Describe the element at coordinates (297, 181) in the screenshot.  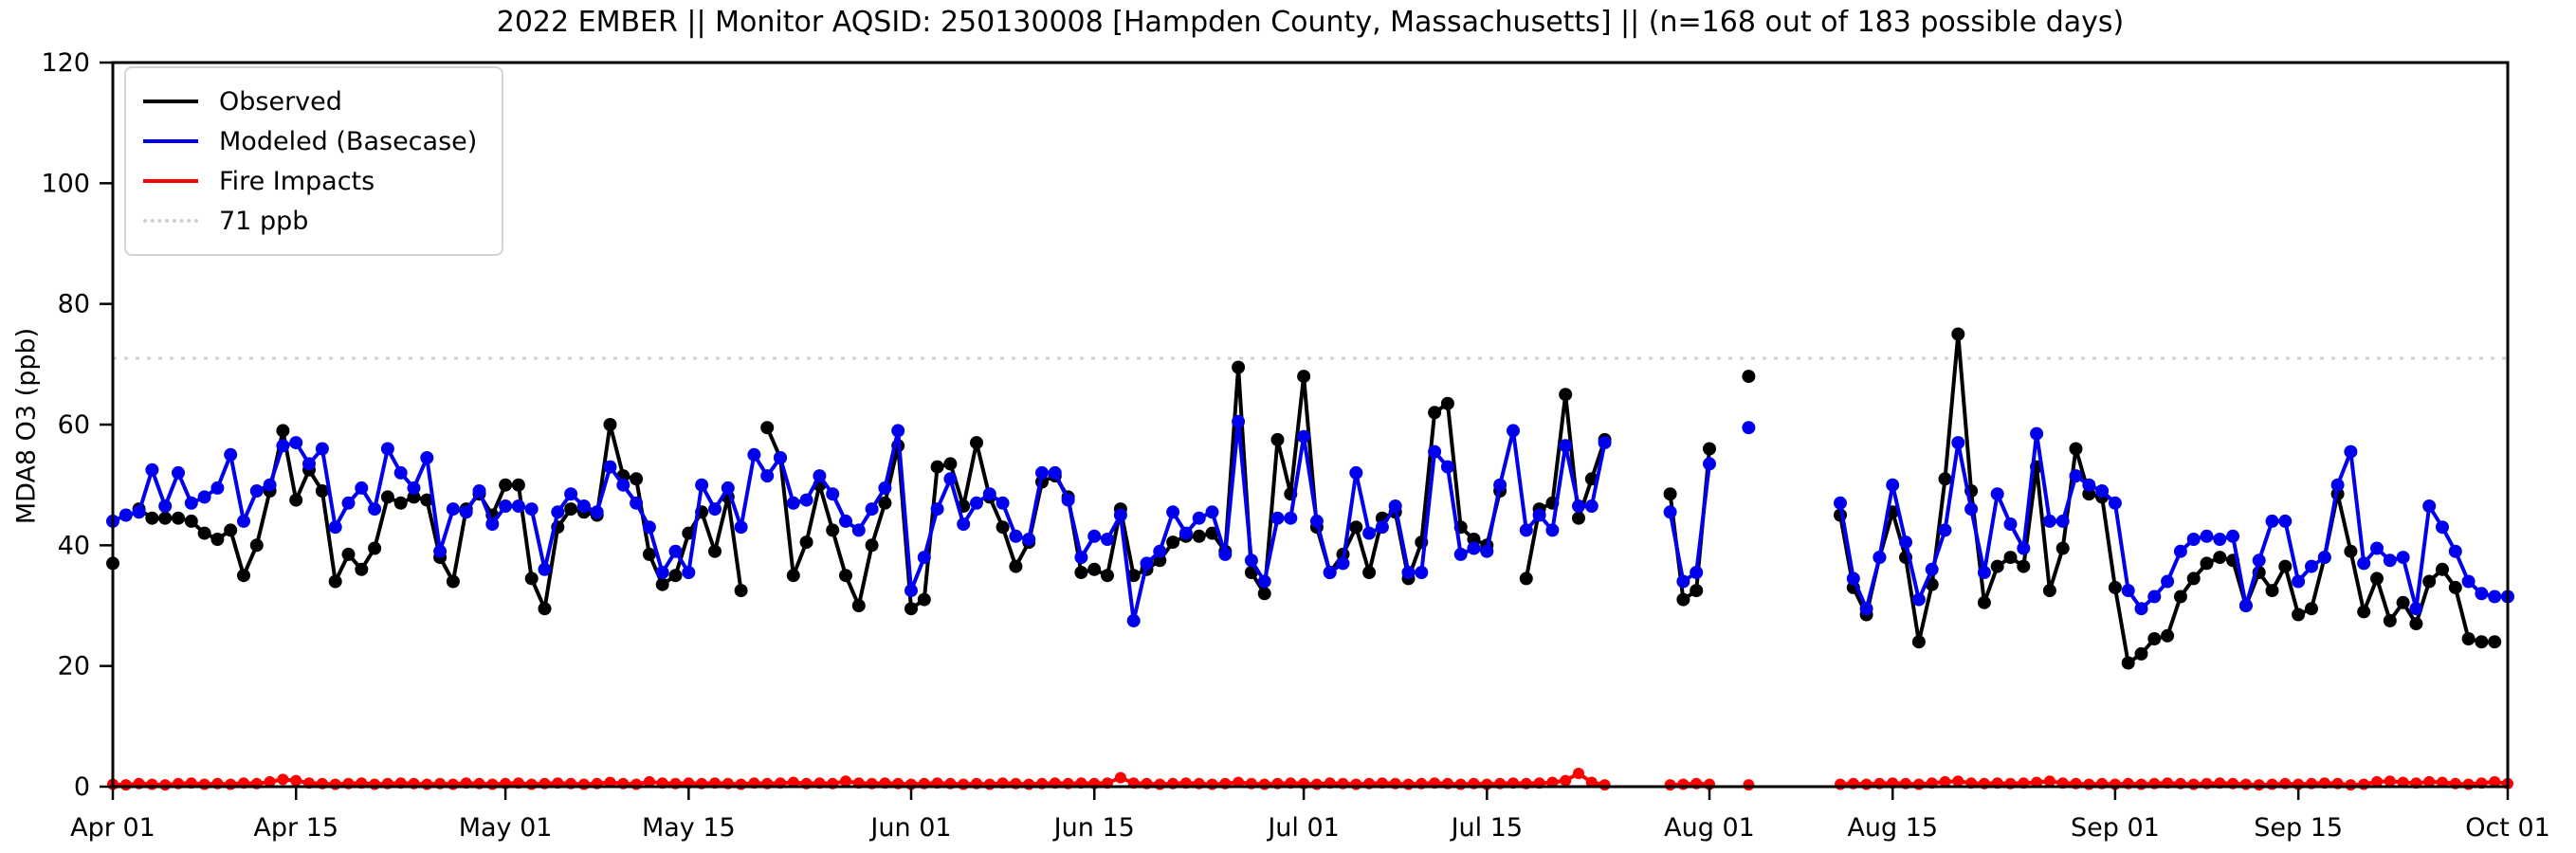
I see `legend-label: Fire Impacts` at that location.